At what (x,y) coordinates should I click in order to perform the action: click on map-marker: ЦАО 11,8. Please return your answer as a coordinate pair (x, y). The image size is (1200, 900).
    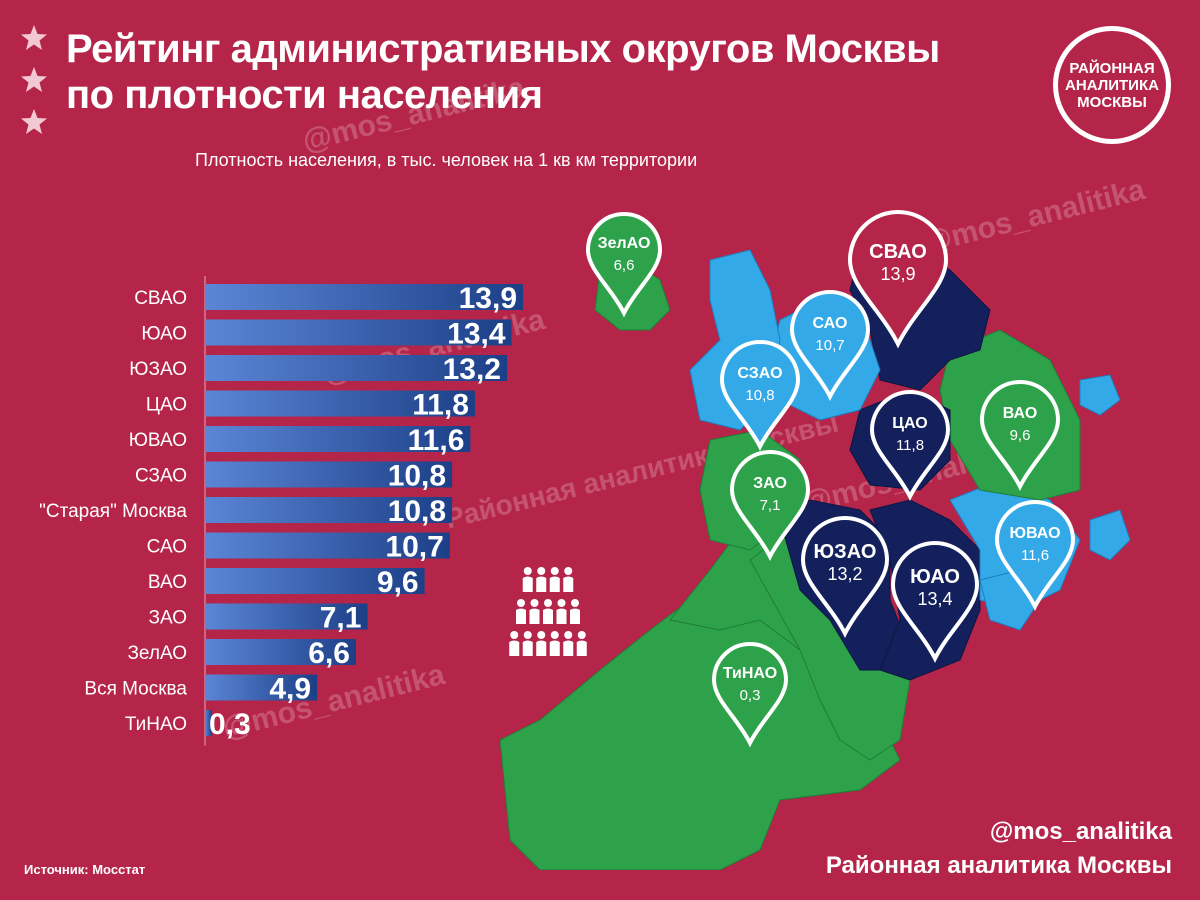
    Looking at the image, I should click on (910, 445).